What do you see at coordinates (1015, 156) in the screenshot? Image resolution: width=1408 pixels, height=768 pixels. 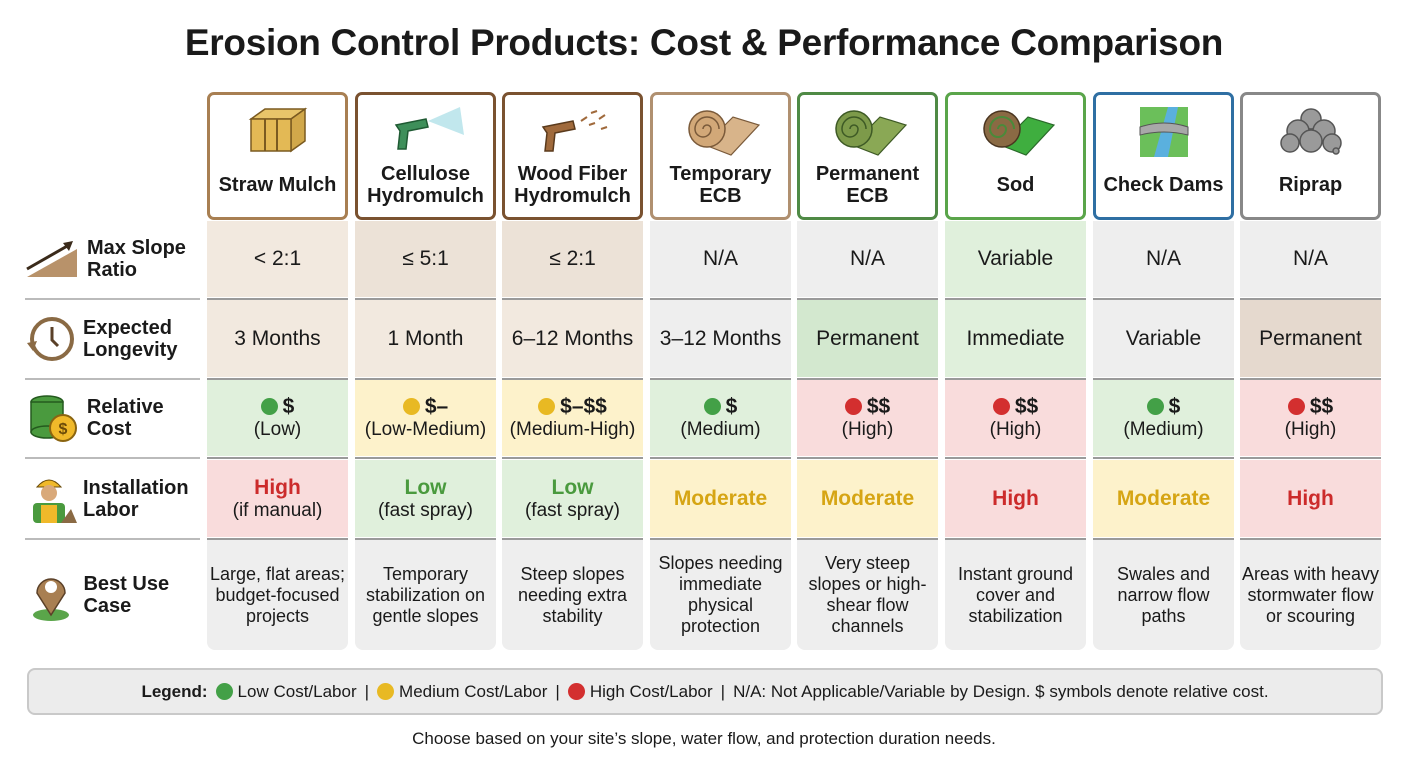 I see `product-header-6: Sod` at bounding box center [1015, 156].